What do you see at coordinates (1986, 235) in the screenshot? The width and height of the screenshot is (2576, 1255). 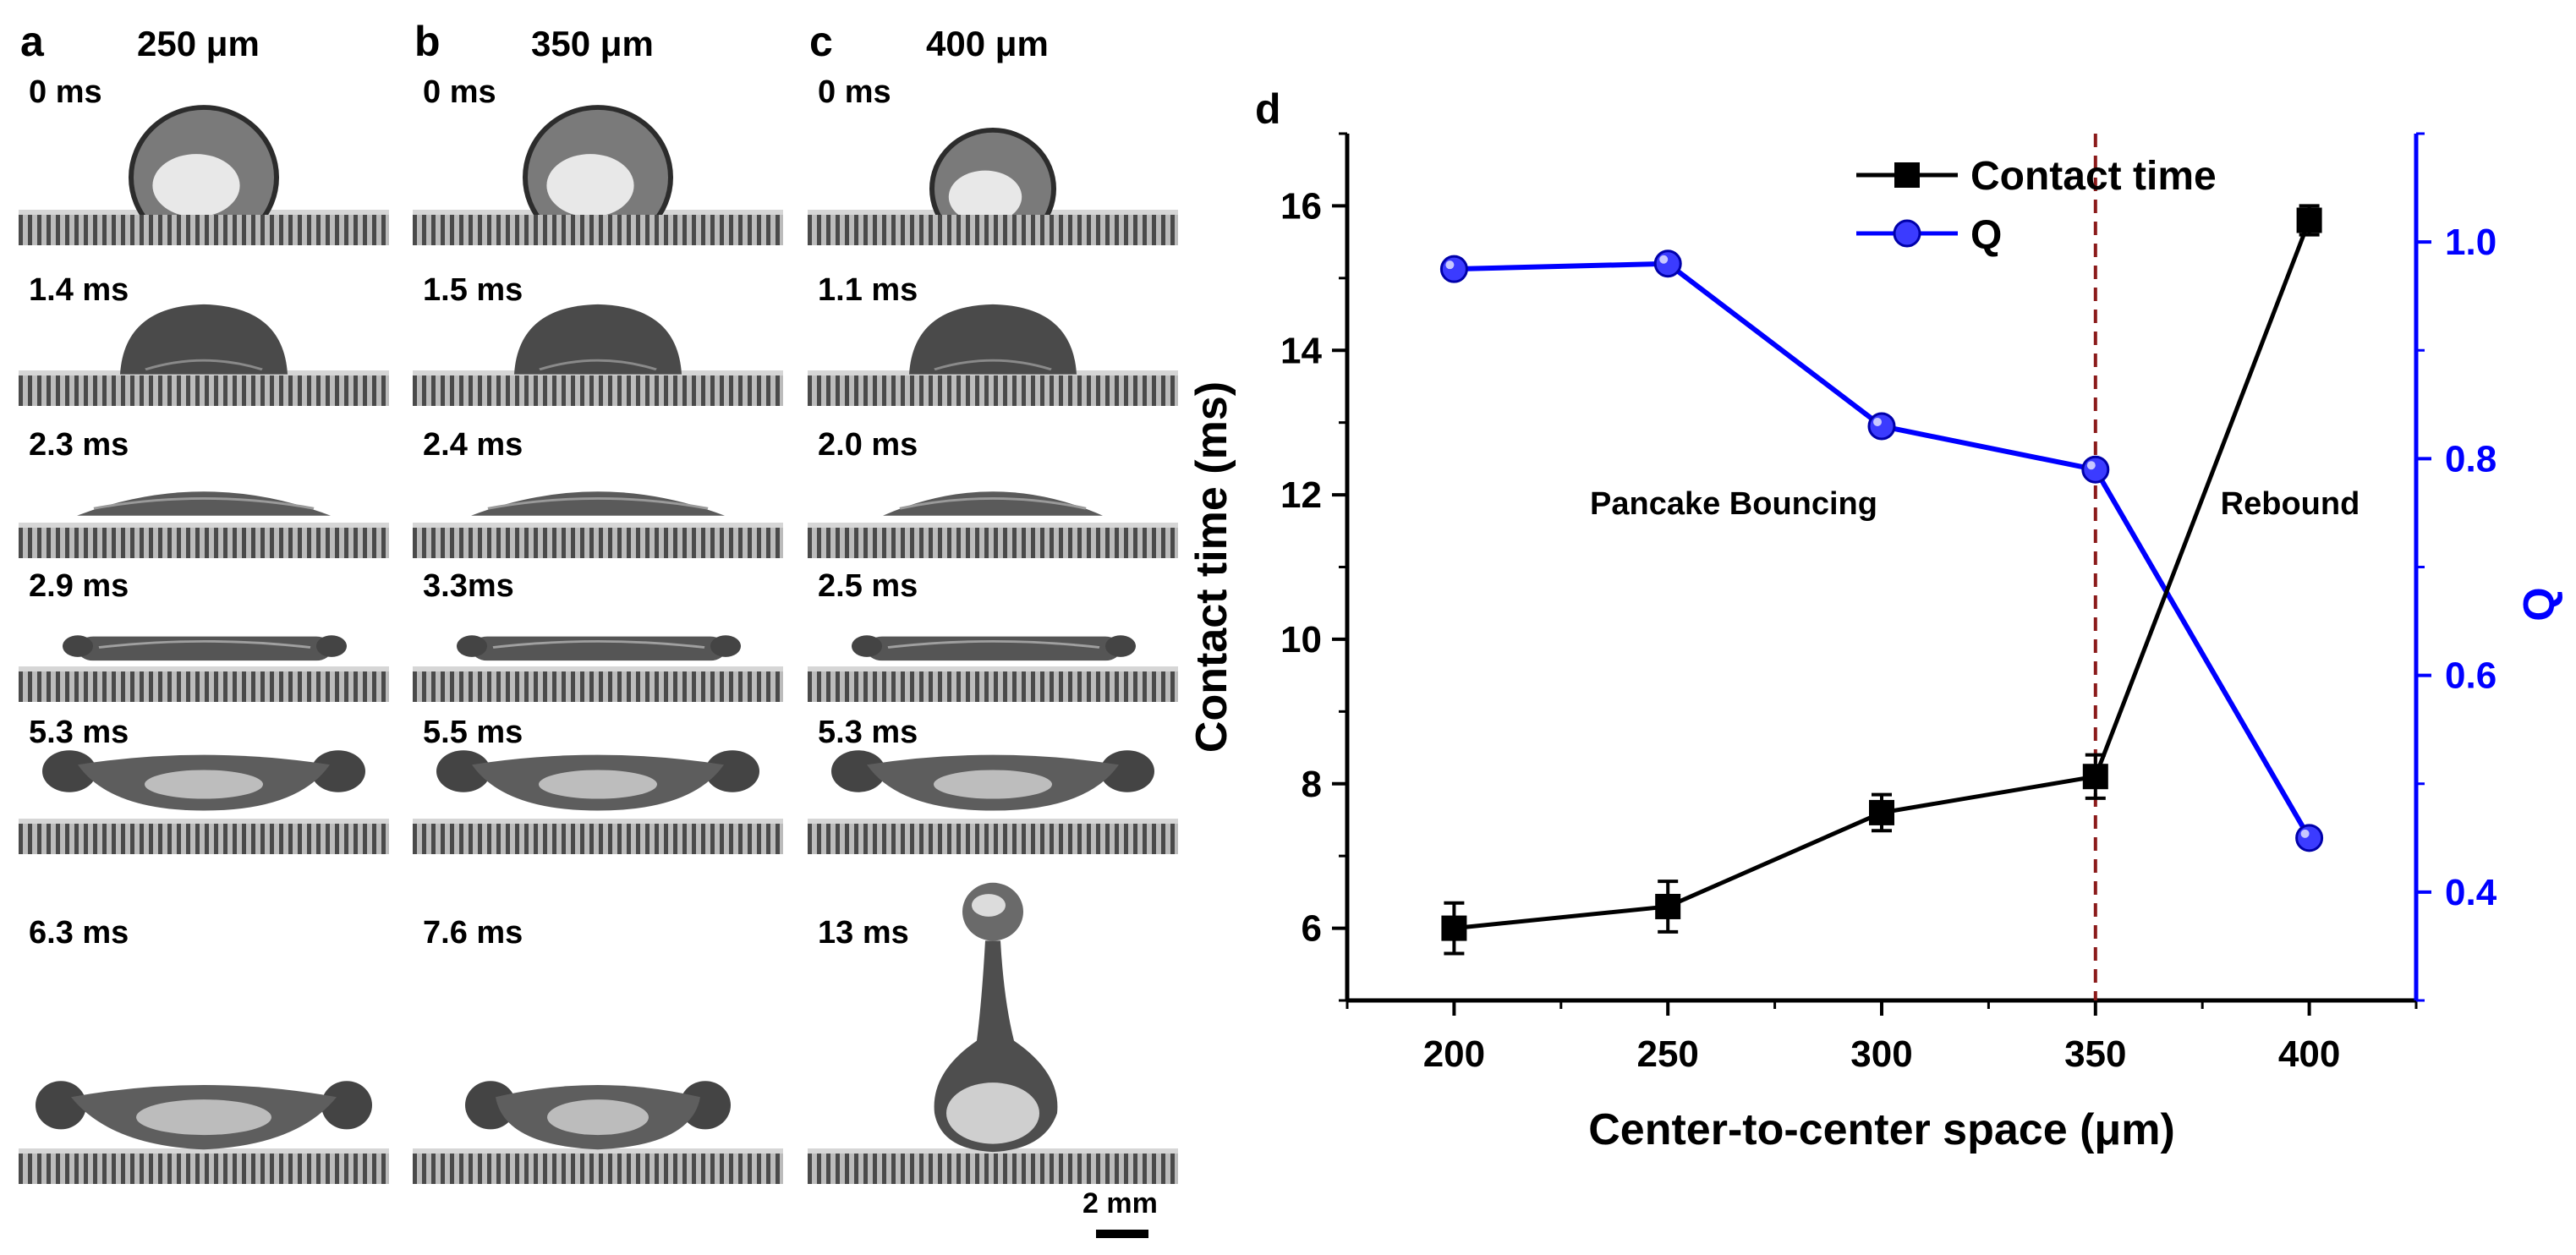 I see `legend-q-label: Q` at bounding box center [1986, 235].